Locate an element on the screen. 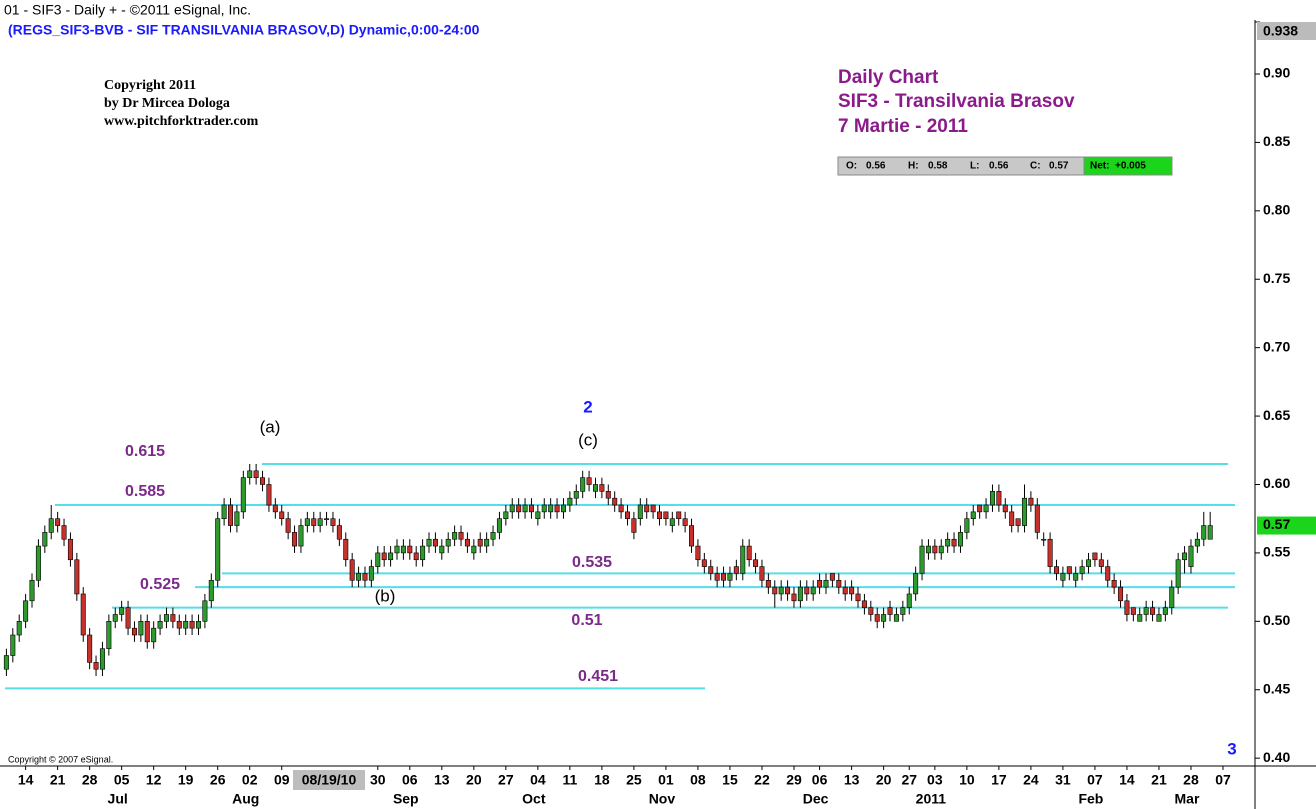  y-tick-label: 0.50 is located at coordinates (1276, 620).